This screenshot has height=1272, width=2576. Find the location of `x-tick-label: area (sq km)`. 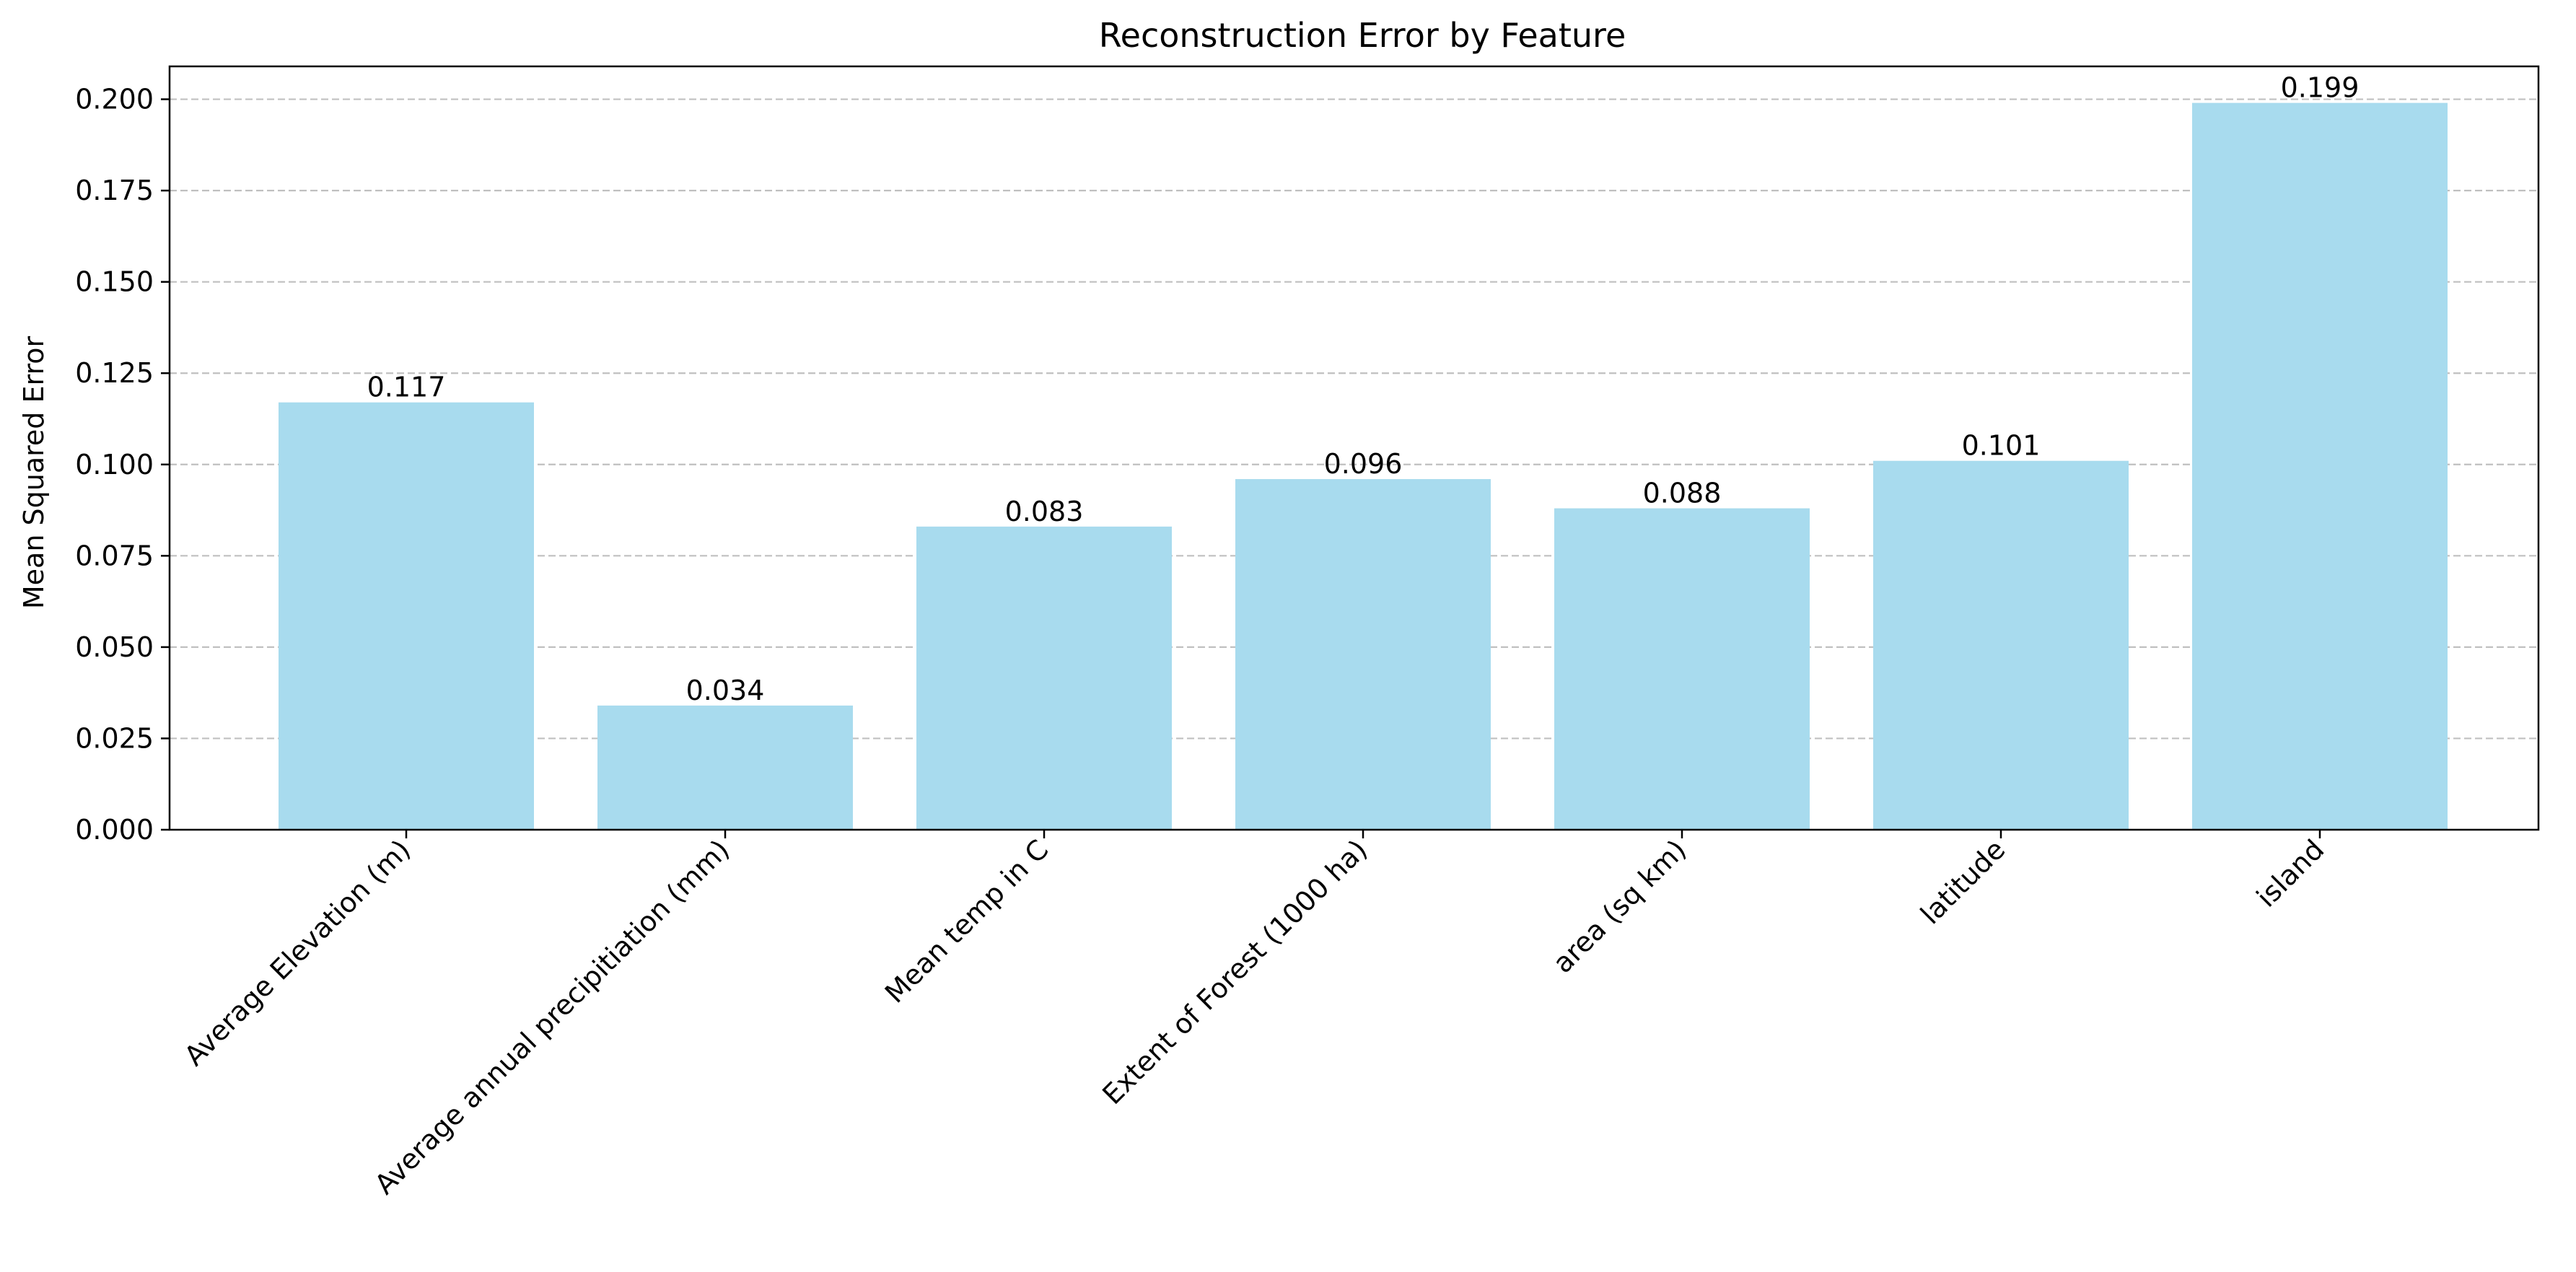

x-tick-label: area (sq km) is located at coordinates (1619, 906).